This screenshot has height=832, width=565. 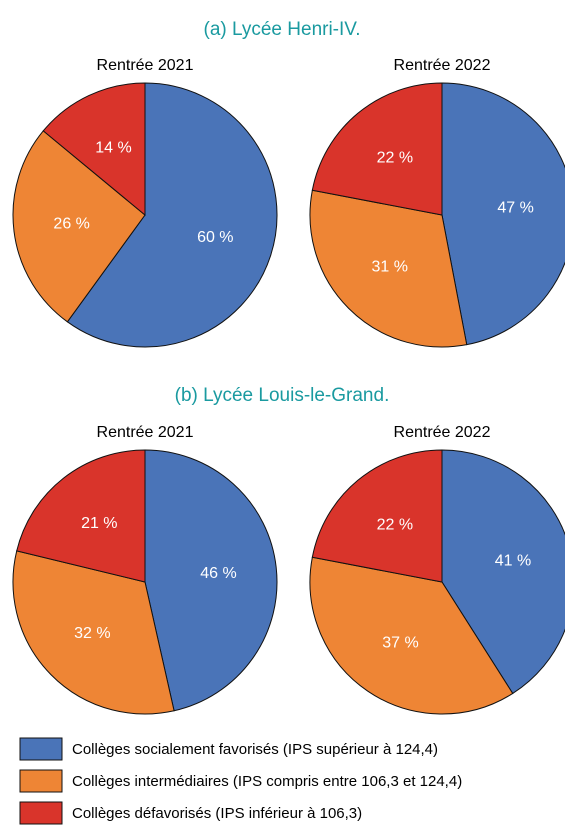 What do you see at coordinates (113, 147) in the screenshot?
I see `slice-label: 14 %` at bounding box center [113, 147].